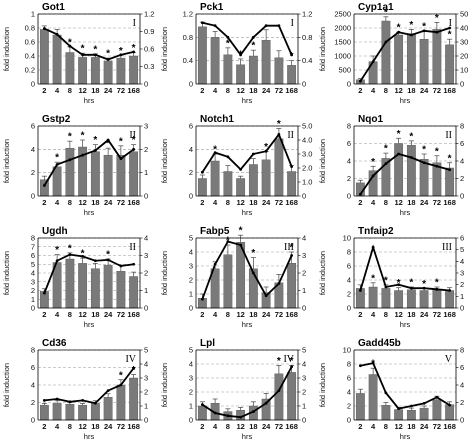 The image size is (474, 448). I want to click on y2-tick-label: 0.4, so click(307, 60).